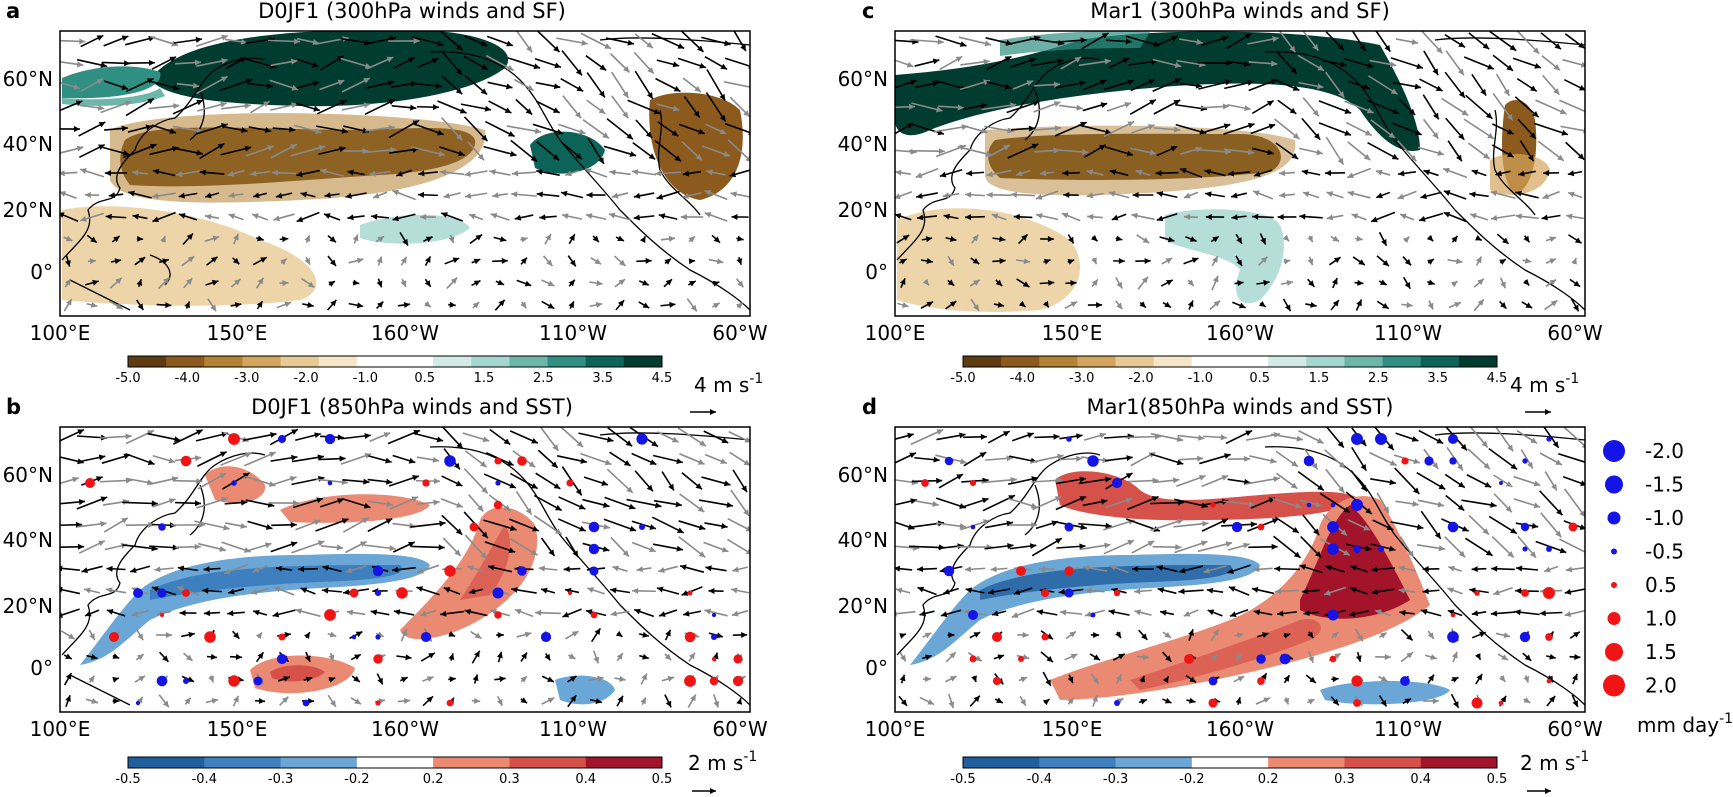 This screenshot has height=797, width=1733. What do you see at coordinates (412, 407) in the screenshot?
I see `panel-title-b: D0JF1 (850hPa winds and SST)` at bounding box center [412, 407].